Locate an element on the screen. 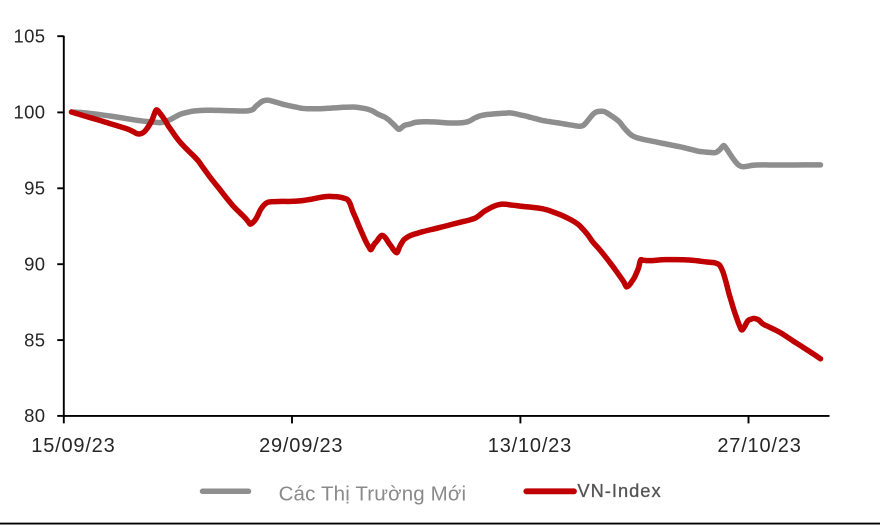 The image size is (880, 530). svg-text: 29/09/23 is located at coordinates (301, 446).